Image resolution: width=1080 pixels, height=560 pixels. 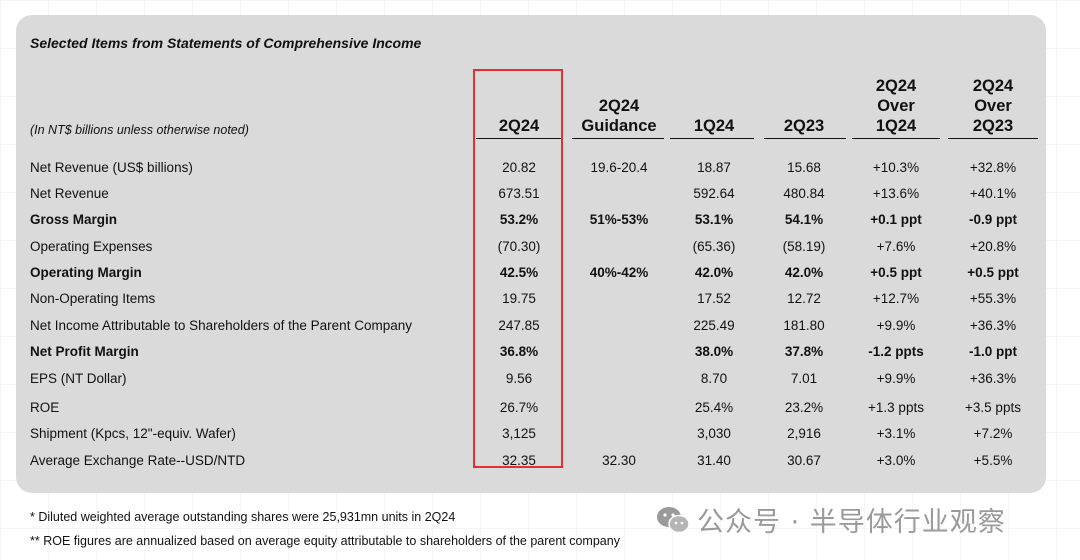 What do you see at coordinates (714, 298) in the screenshot?
I see `table-cell: 17.52` at bounding box center [714, 298].